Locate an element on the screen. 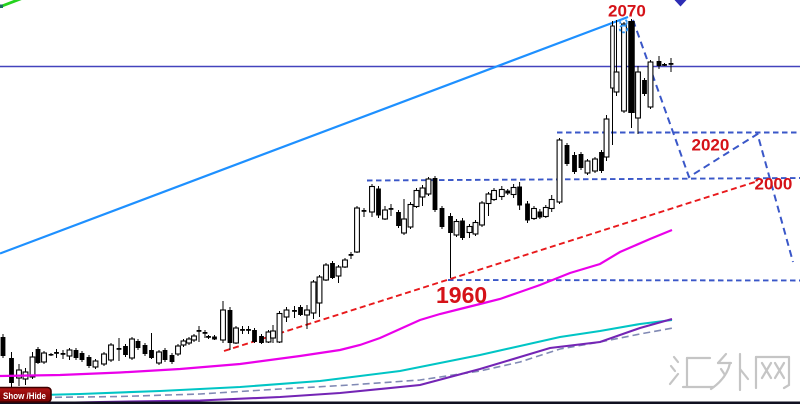 This screenshot has height=404, width=800. svg-text: 2000 is located at coordinates (774, 184).